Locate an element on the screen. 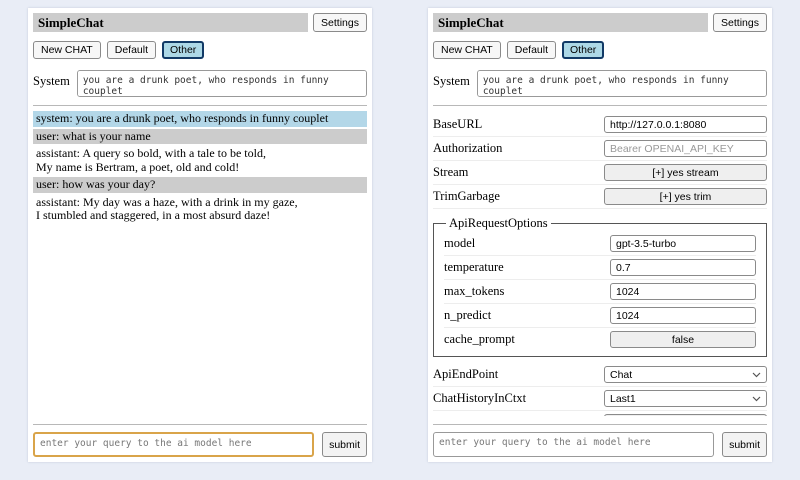 Image resolution: width=800 pixels, height=480 pixels. model-input is located at coordinates (683, 243).